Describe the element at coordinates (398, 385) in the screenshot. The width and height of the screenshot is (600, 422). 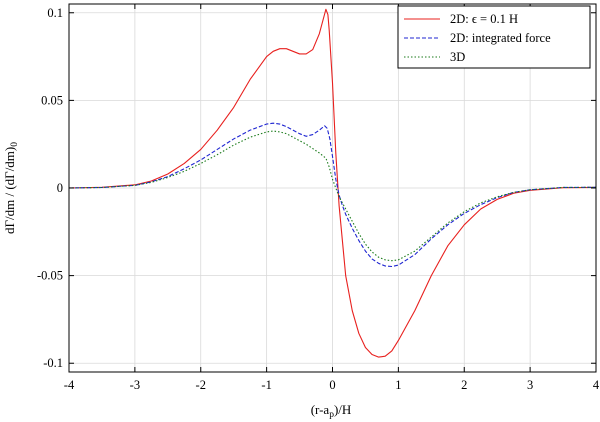
I see `x-tick-label: 1` at that location.